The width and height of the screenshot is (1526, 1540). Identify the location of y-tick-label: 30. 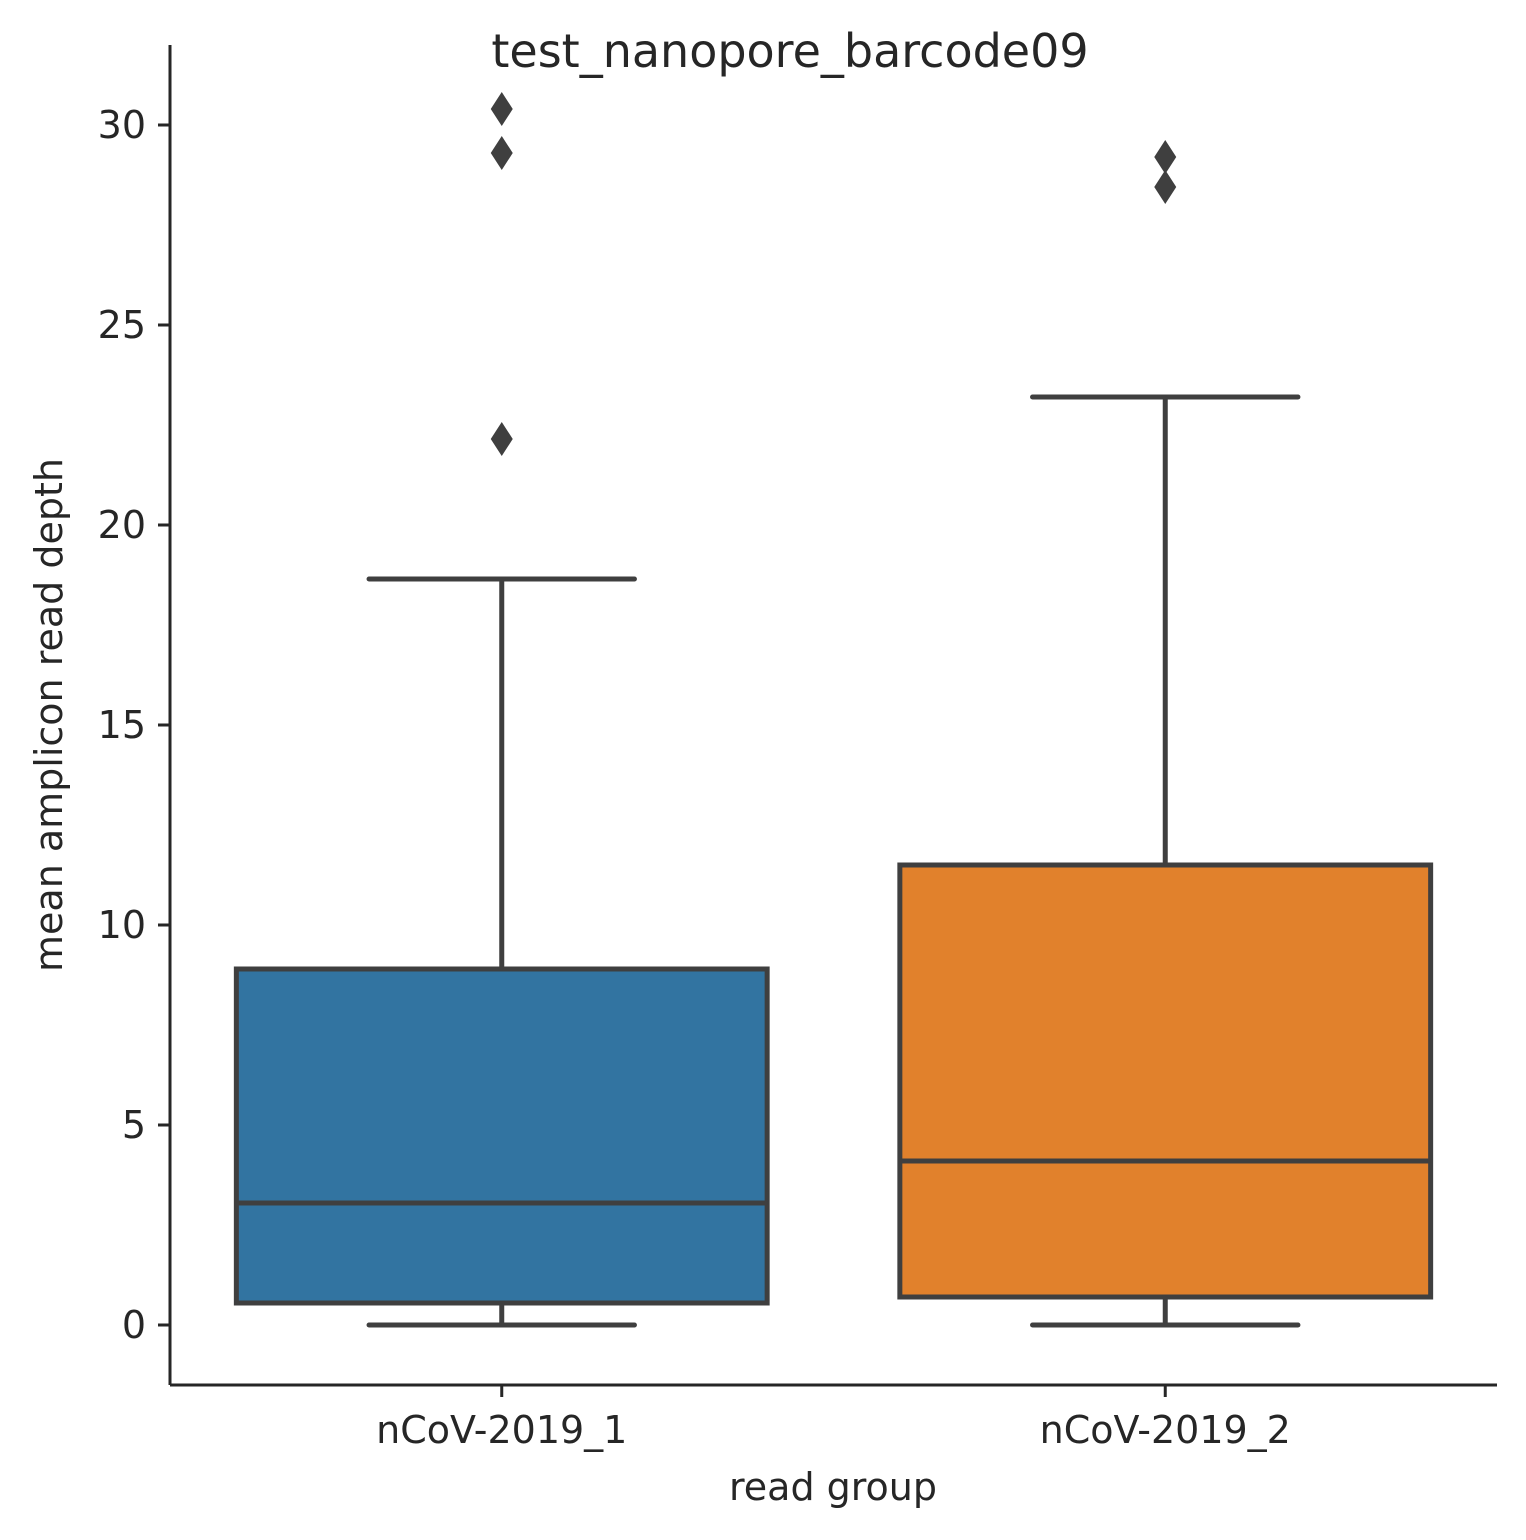
(122, 125).